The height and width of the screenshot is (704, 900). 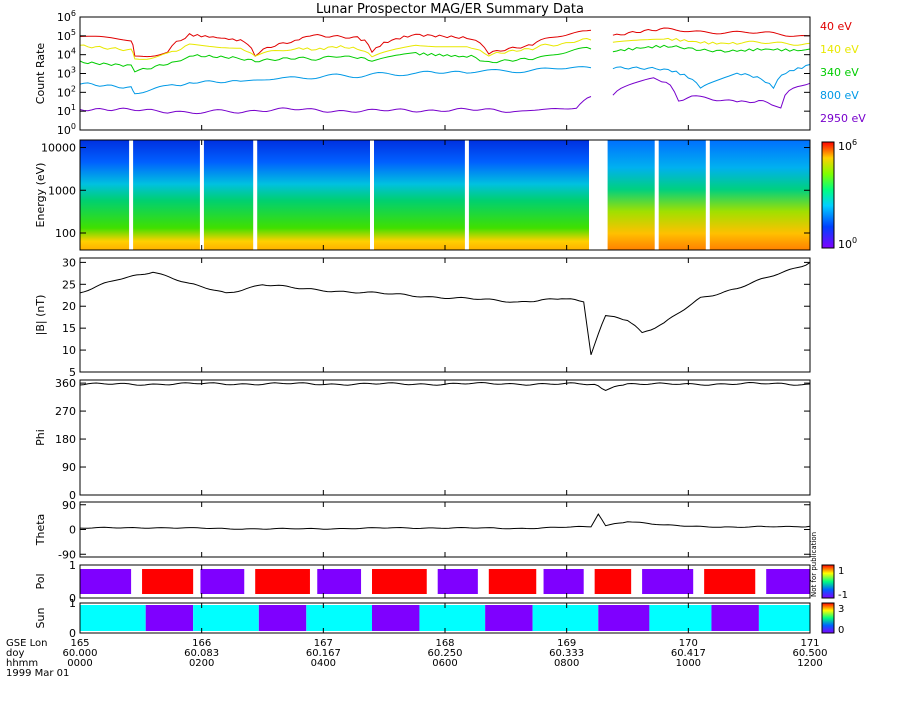 I want to click on theta-frame, so click(x=445, y=529).